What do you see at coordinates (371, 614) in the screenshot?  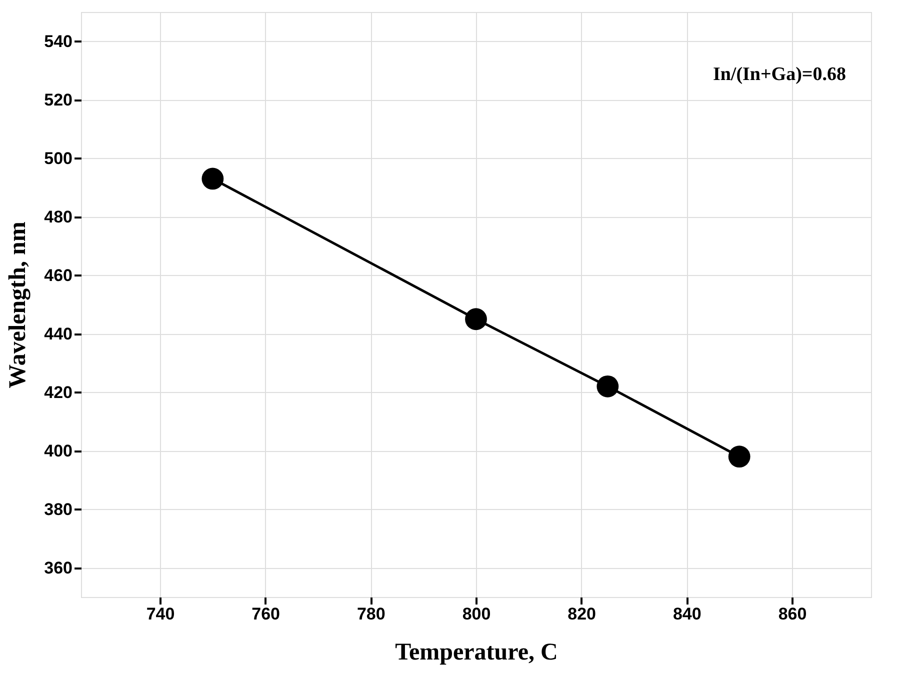 I see `x-tick-label: 780` at bounding box center [371, 614].